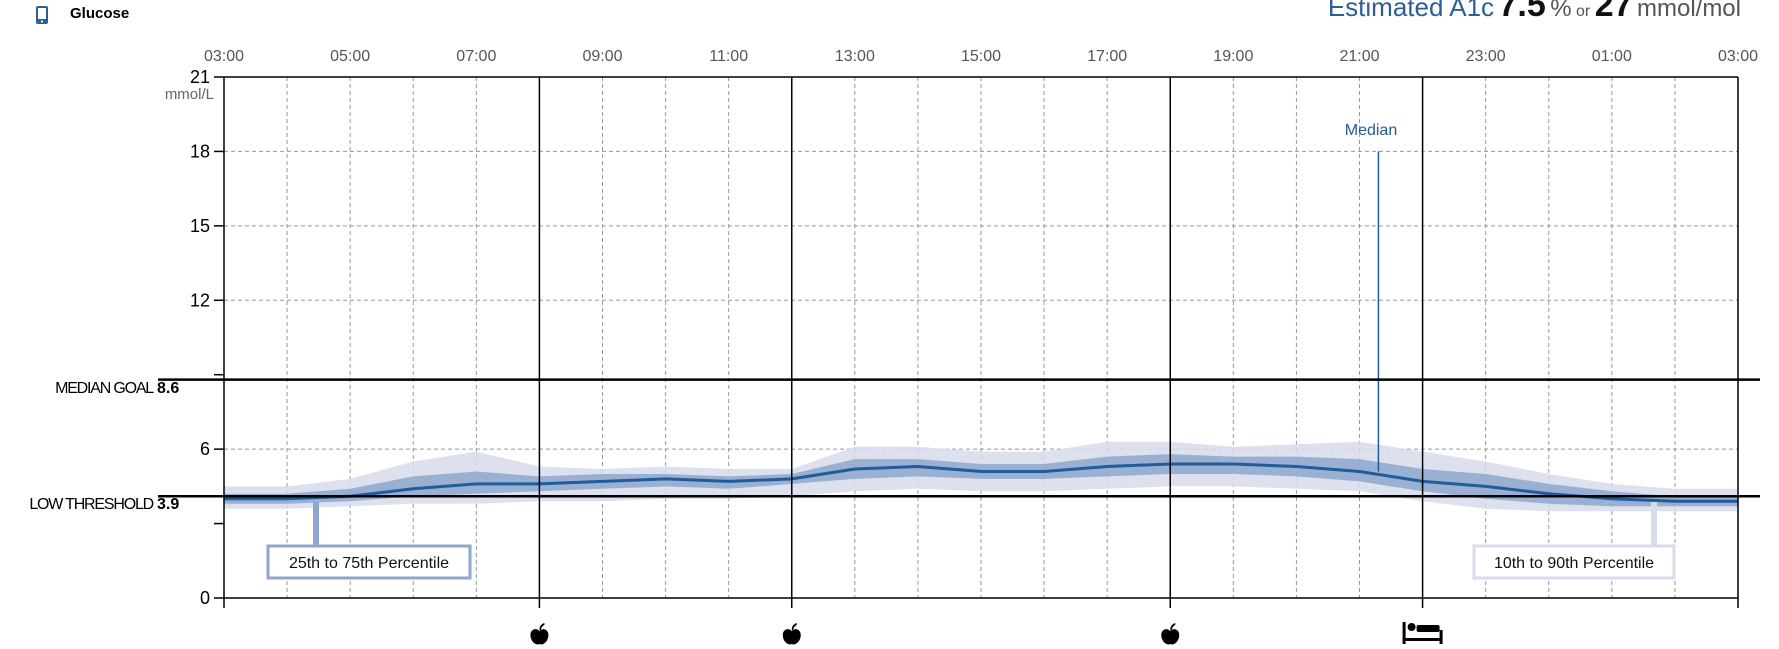 Image resolution: width=1779 pixels, height=649 pixels. I want to click on band-25-75-percentile, so click(981, 480).